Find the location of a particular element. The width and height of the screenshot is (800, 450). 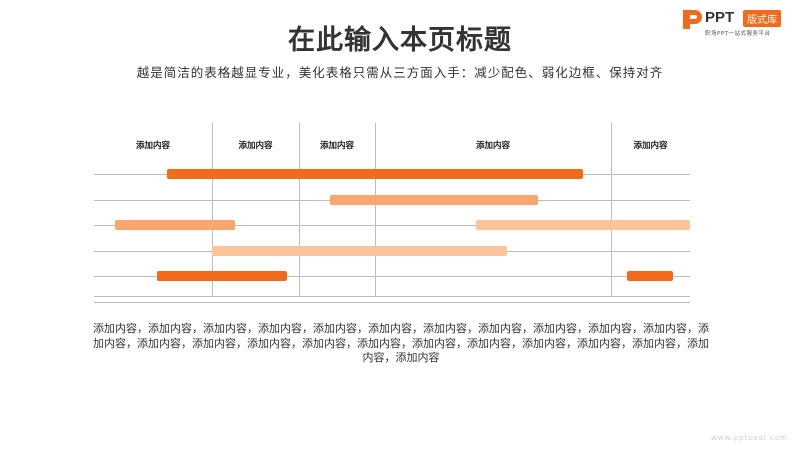

page-title: 在此输入本页标题 is located at coordinates (400, 40).